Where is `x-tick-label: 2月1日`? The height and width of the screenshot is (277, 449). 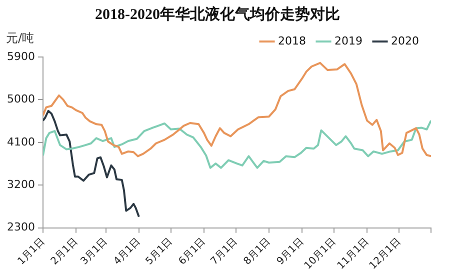 x-tick-label: 2月1日 is located at coordinates (64, 252).